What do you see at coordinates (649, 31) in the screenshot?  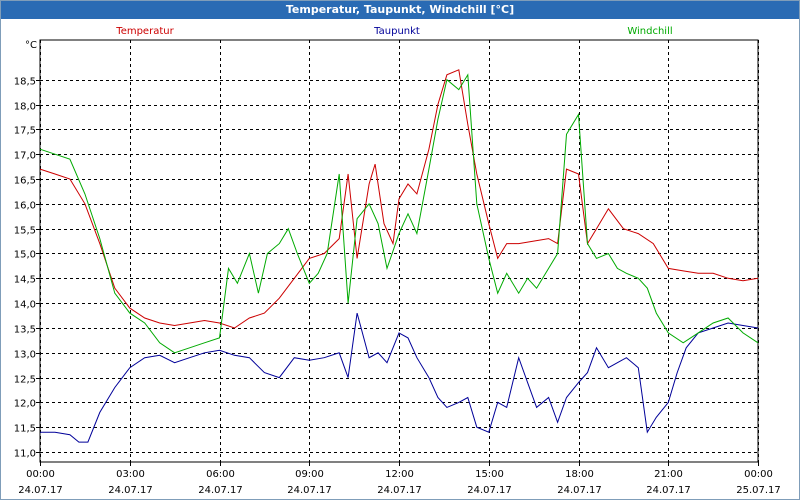 I see `legend-windchill: Windchill` at bounding box center [649, 31].